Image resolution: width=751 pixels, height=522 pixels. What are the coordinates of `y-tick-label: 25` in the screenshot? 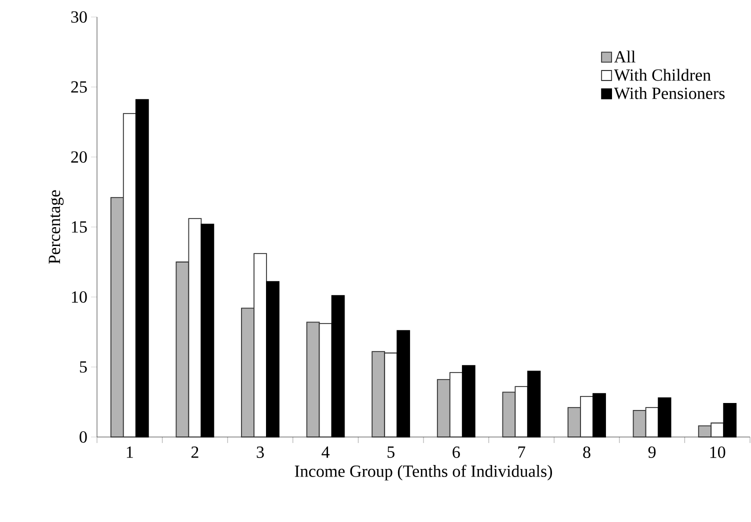 It's located at (79, 87).